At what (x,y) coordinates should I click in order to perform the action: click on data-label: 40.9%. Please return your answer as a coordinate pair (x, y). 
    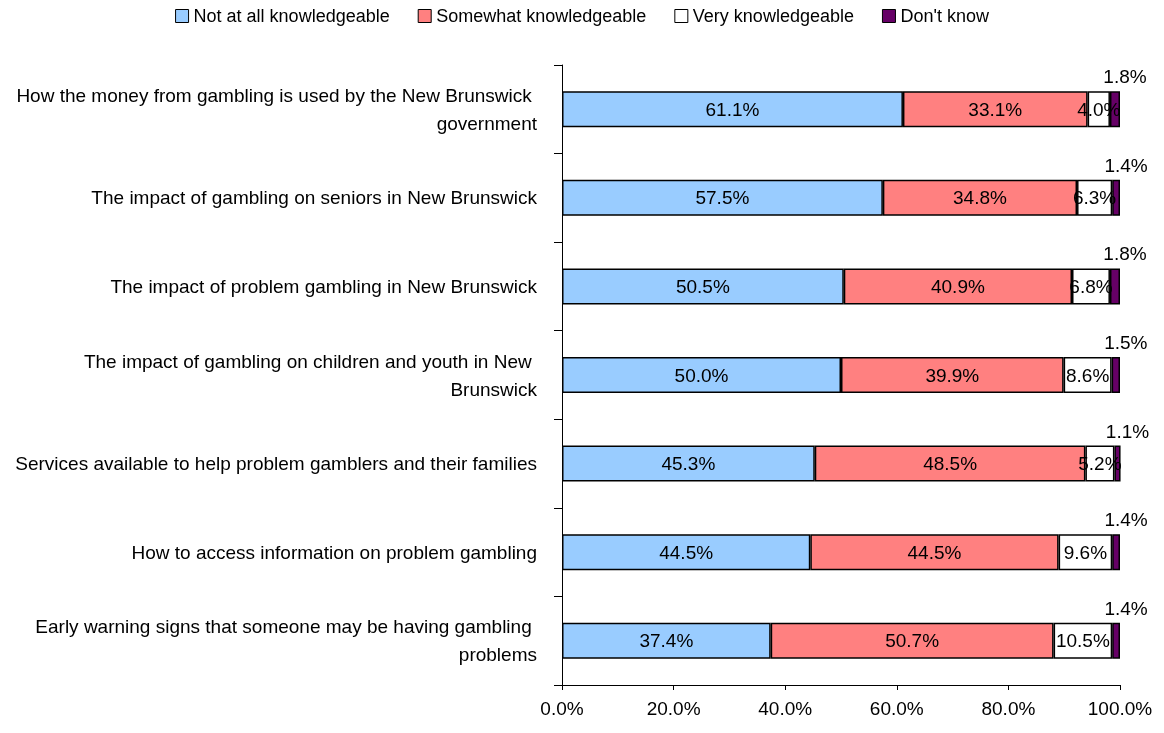
    Looking at the image, I should click on (957, 286).